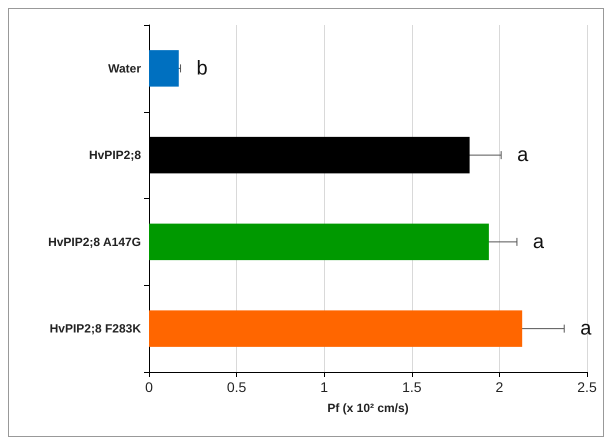 Image resolution: width=612 pixels, height=445 pixels. Describe the element at coordinates (149, 387) in the screenshot. I see `x-tick-label: 0` at that location.